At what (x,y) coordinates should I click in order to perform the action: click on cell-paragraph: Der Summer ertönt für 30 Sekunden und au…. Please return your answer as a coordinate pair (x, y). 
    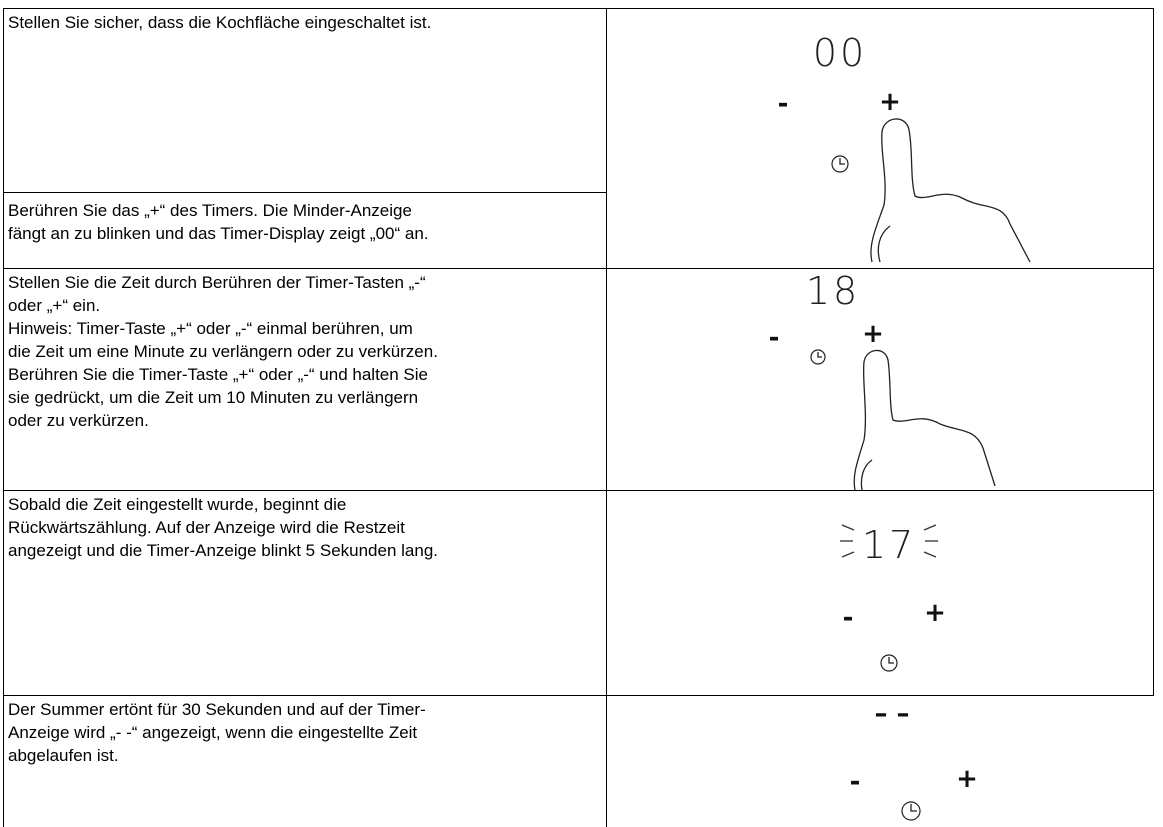
    Looking at the image, I should click on (306, 732).